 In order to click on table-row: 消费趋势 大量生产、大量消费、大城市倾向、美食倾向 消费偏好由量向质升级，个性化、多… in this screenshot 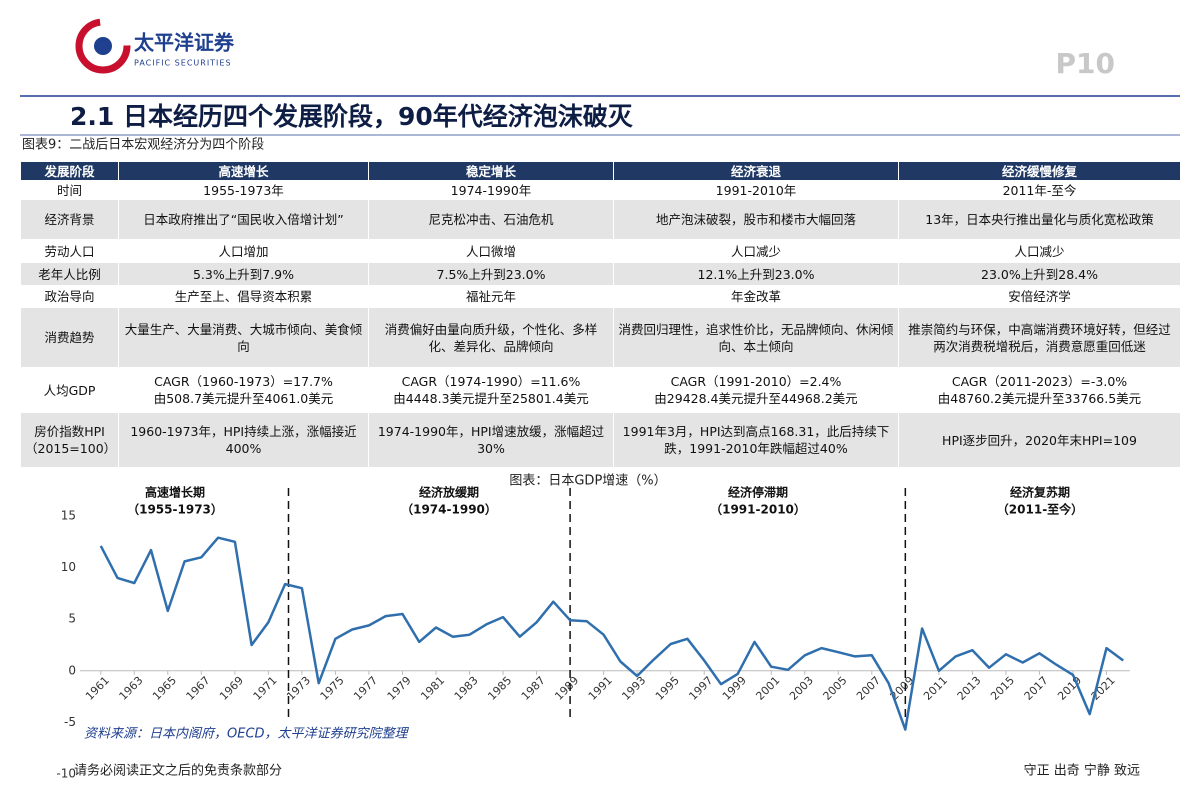, I will do `click(600, 337)`.